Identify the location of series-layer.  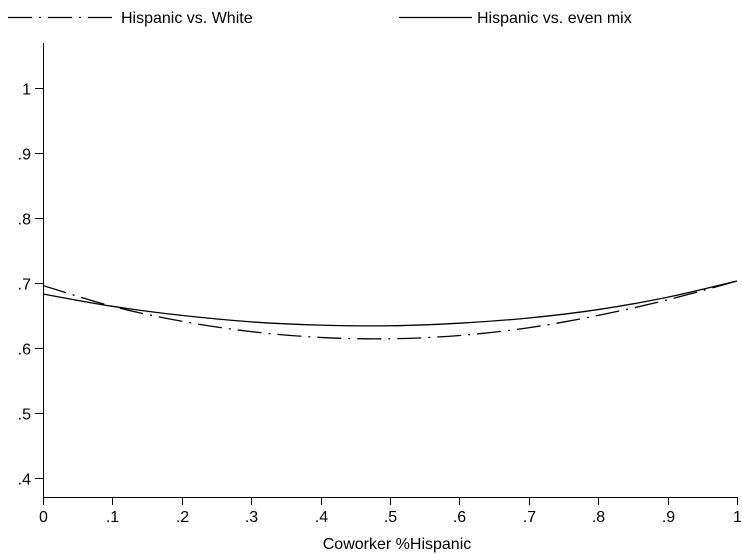
(390, 310).